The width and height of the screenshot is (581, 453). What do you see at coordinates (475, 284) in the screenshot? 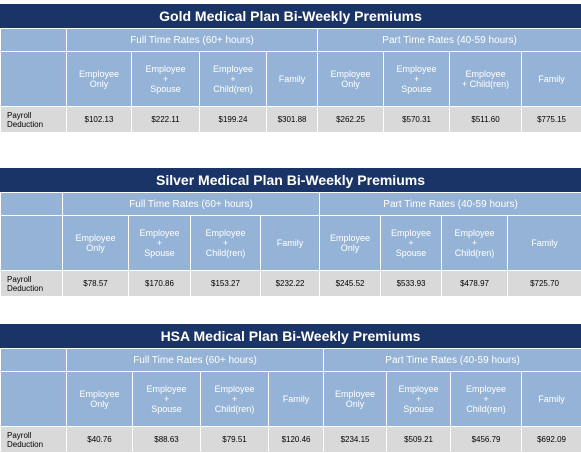
I see `value-cell: $478.97` at bounding box center [475, 284].